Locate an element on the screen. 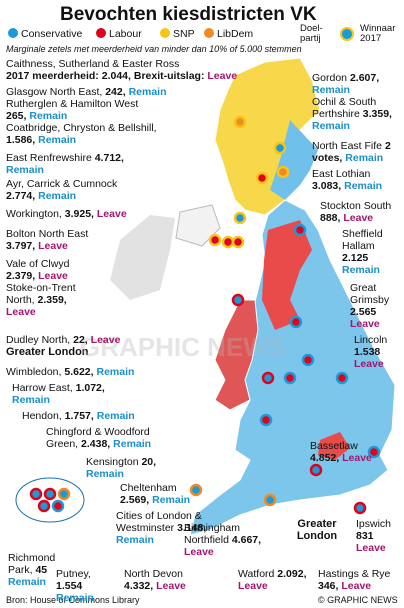 This screenshot has height=608, width=404. legend-target-icon is located at coordinates (347, 34).